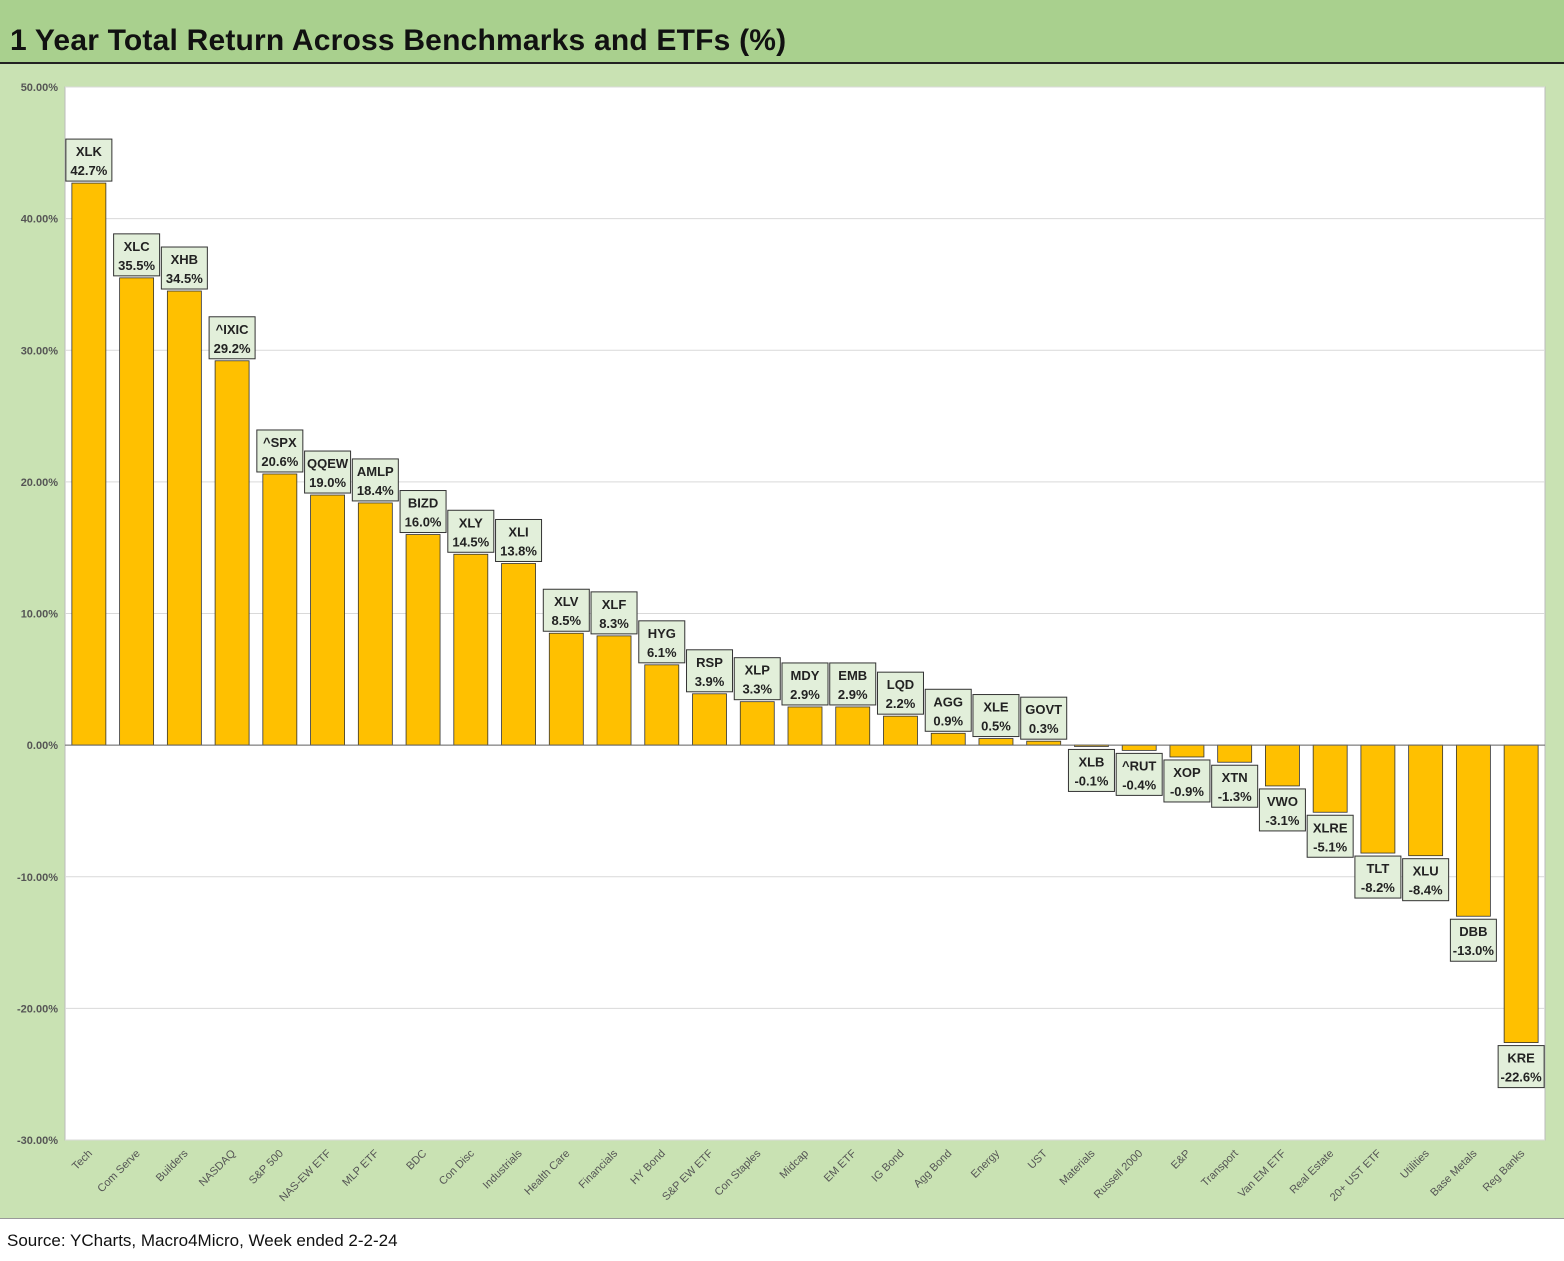 This screenshot has width=1564, height=1261. What do you see at coordinates (471, 522) in the screenshot?
I see `ticker-label: XLY` at bounding box center [471, 522].